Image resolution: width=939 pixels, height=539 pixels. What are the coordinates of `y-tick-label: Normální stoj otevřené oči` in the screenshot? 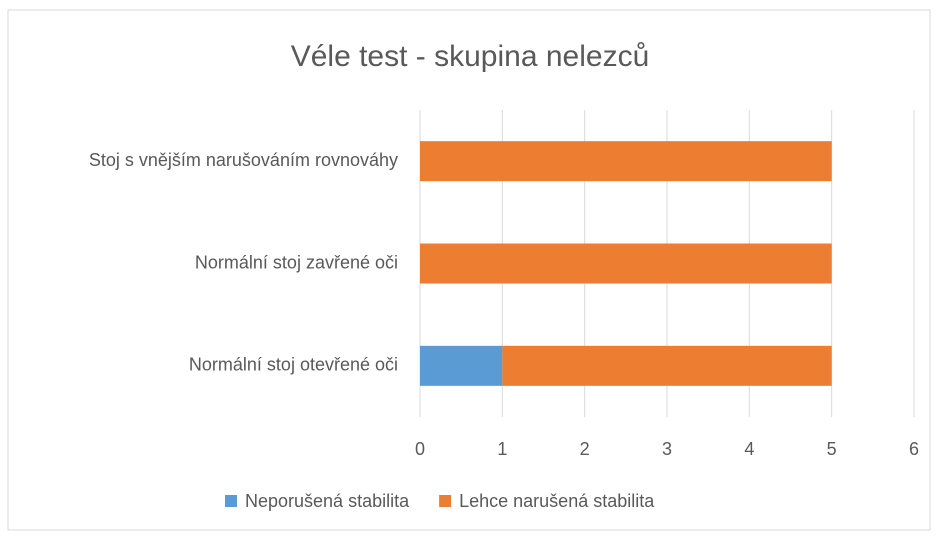 It's located at (293, 365).